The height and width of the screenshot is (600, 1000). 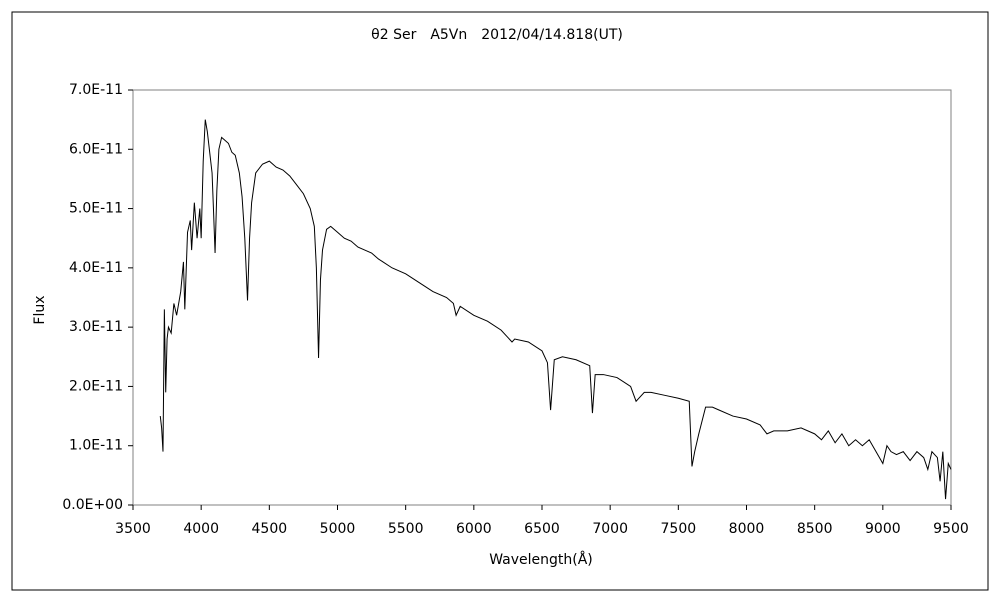 What do you see at coordinates (815, 529) in the screenshot?
I see `x-tick-label: 8500` at bounding box center [815, 529].